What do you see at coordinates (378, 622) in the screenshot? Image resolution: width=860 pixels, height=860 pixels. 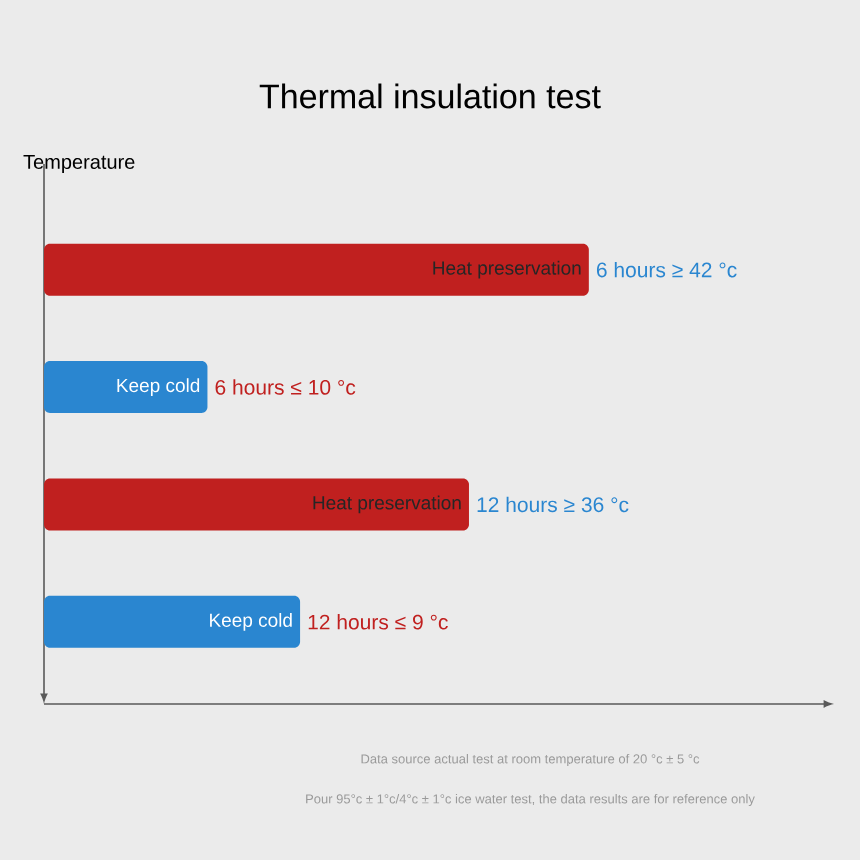 I see `annotation: 12 hours ≤ 9 °c` at bounding box center [378, 622].